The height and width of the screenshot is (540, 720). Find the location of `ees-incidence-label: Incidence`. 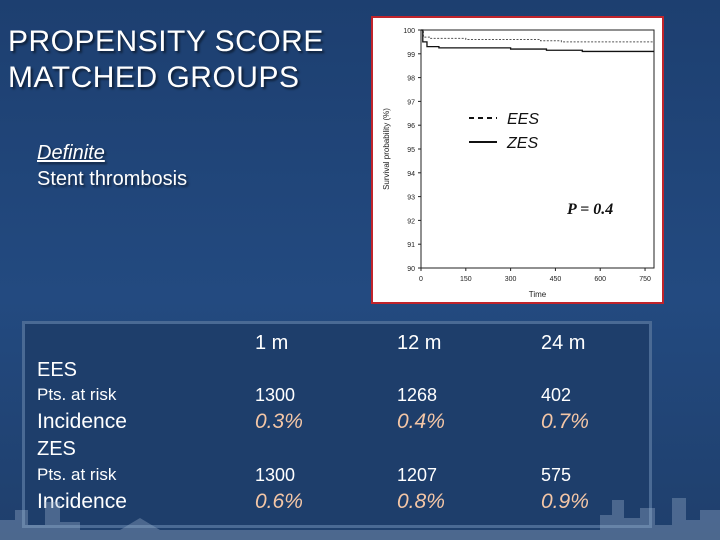

ees-incidence-label: Incidence is located at coordinates (82, 421).